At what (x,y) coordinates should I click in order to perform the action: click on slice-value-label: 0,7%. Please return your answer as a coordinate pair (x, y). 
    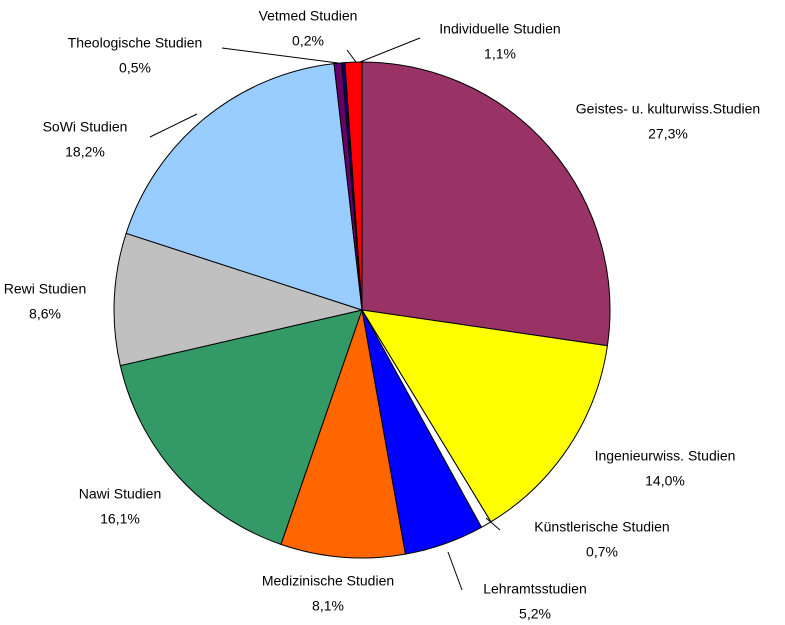
    Looking at the image, I should click on (602, 552).